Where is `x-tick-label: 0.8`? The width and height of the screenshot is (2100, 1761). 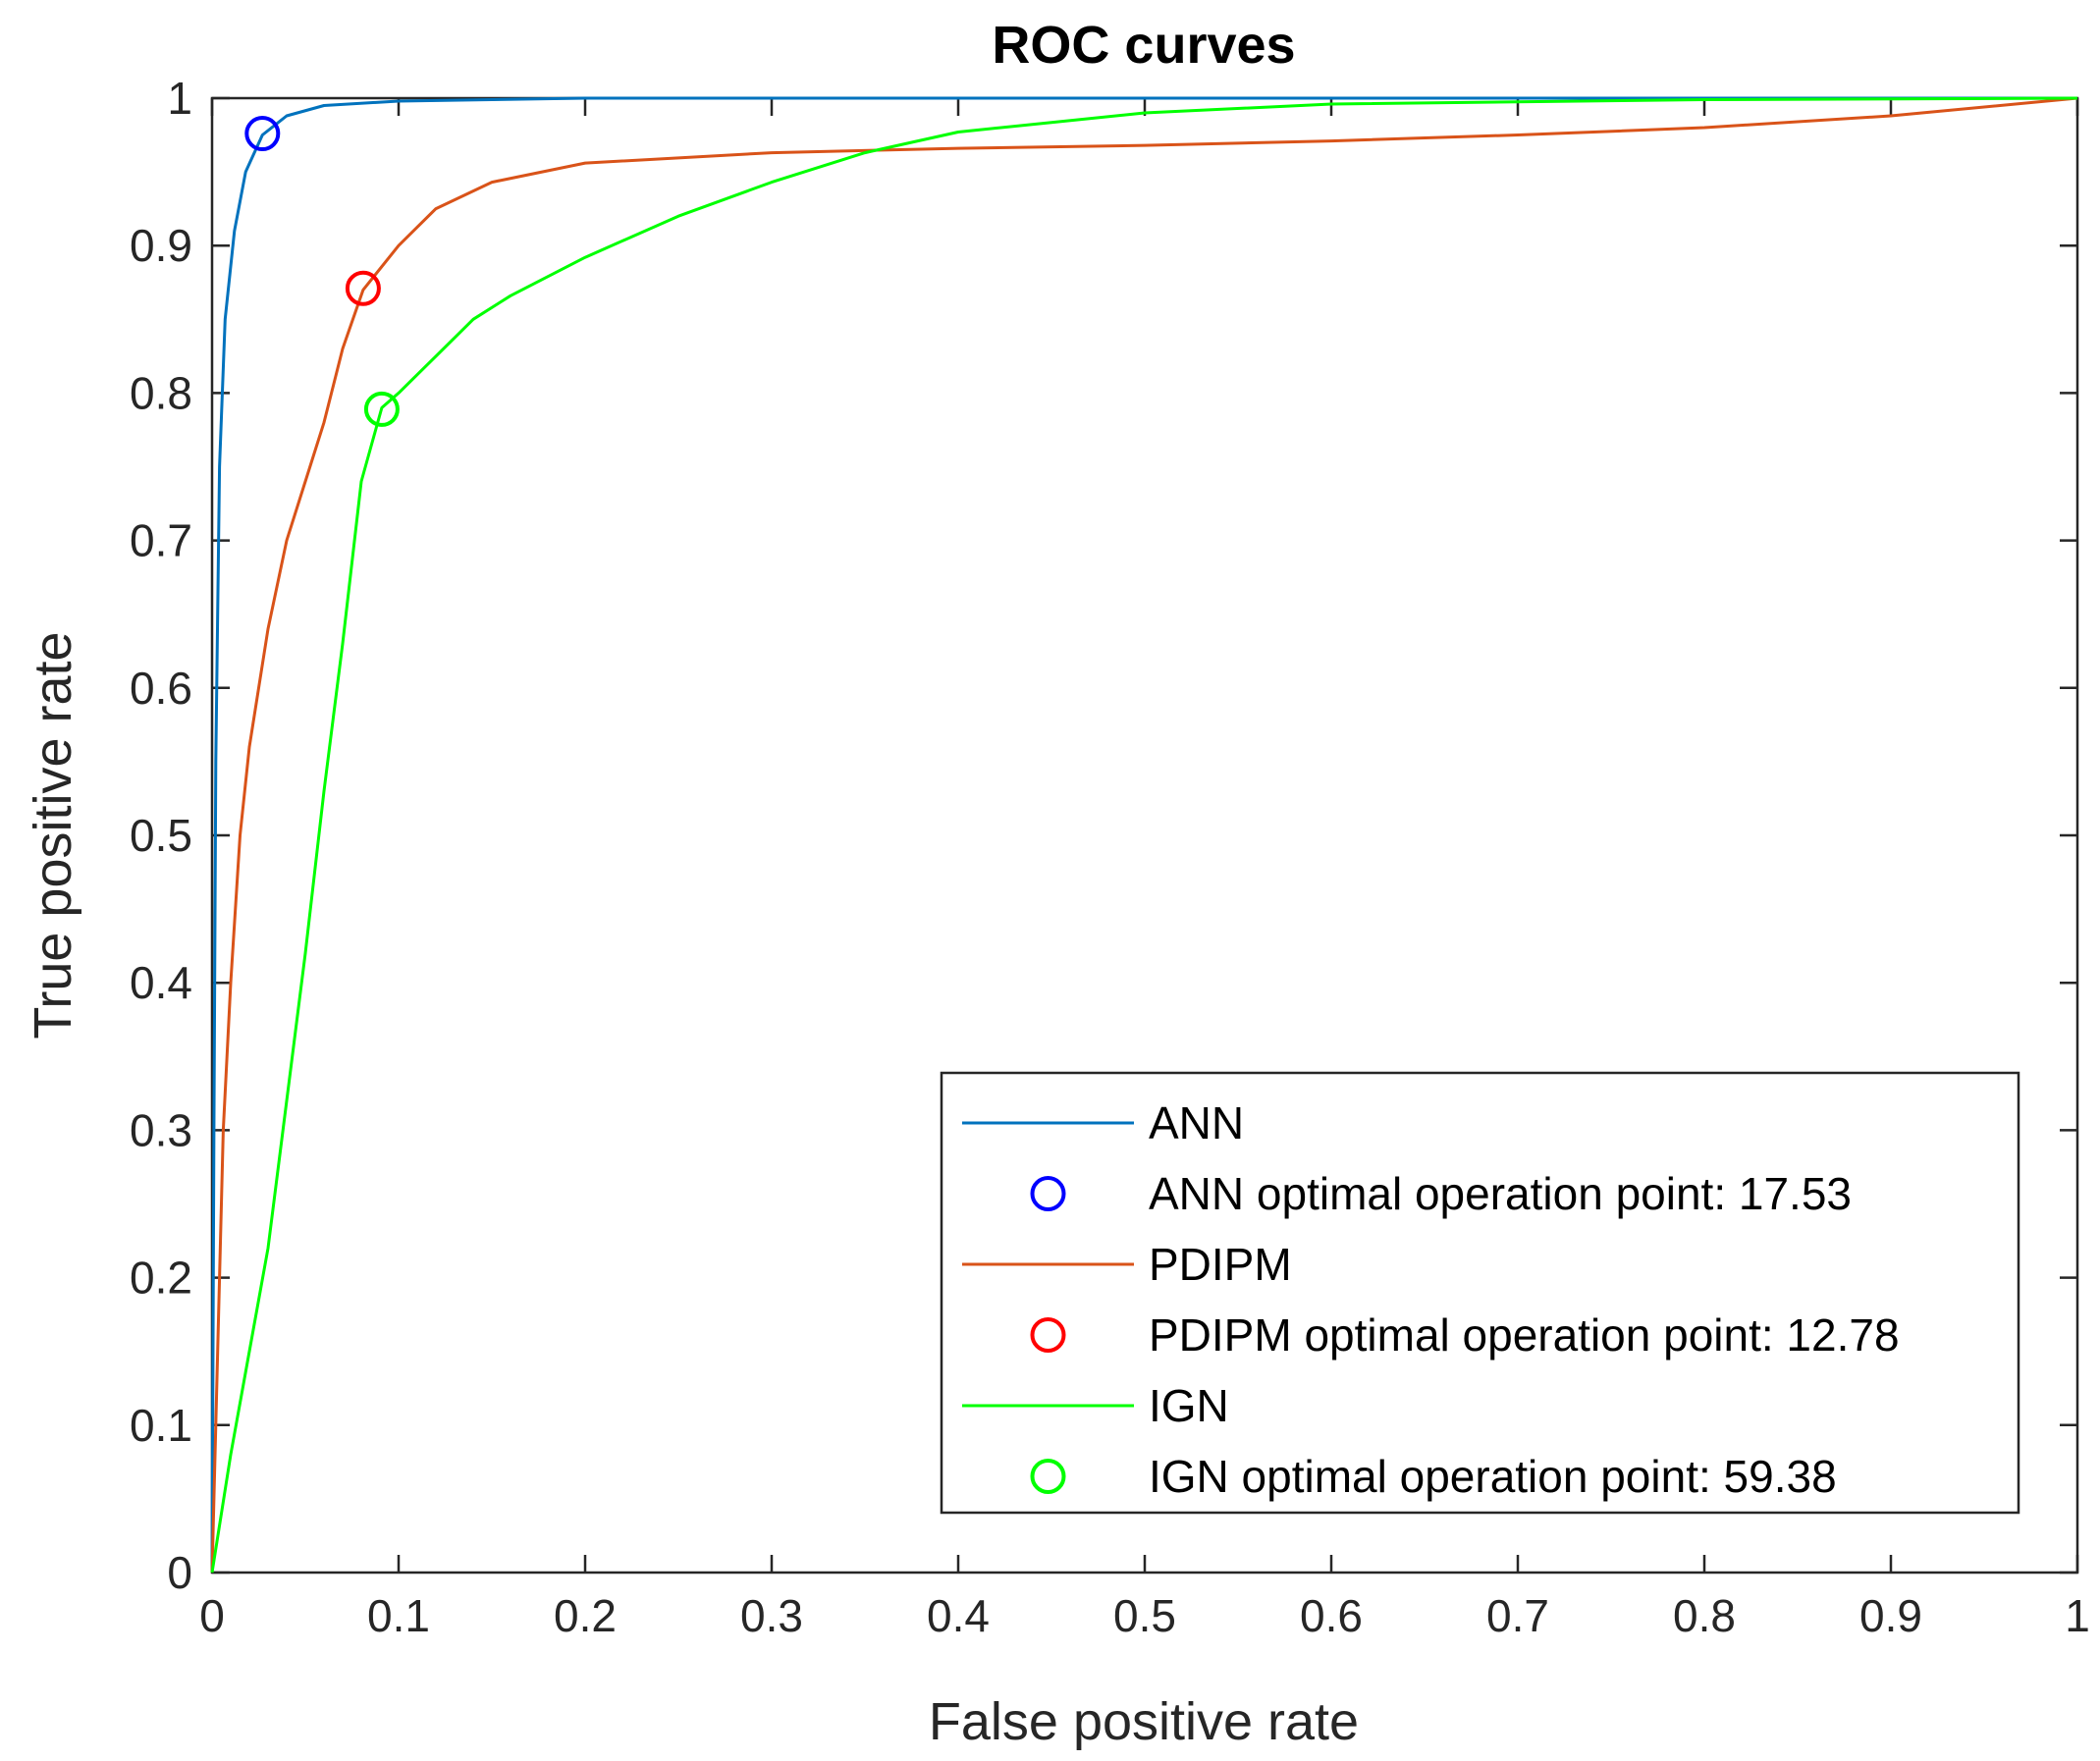 x-tick-label: 0.8 is located at coordinates (1704, 1615).